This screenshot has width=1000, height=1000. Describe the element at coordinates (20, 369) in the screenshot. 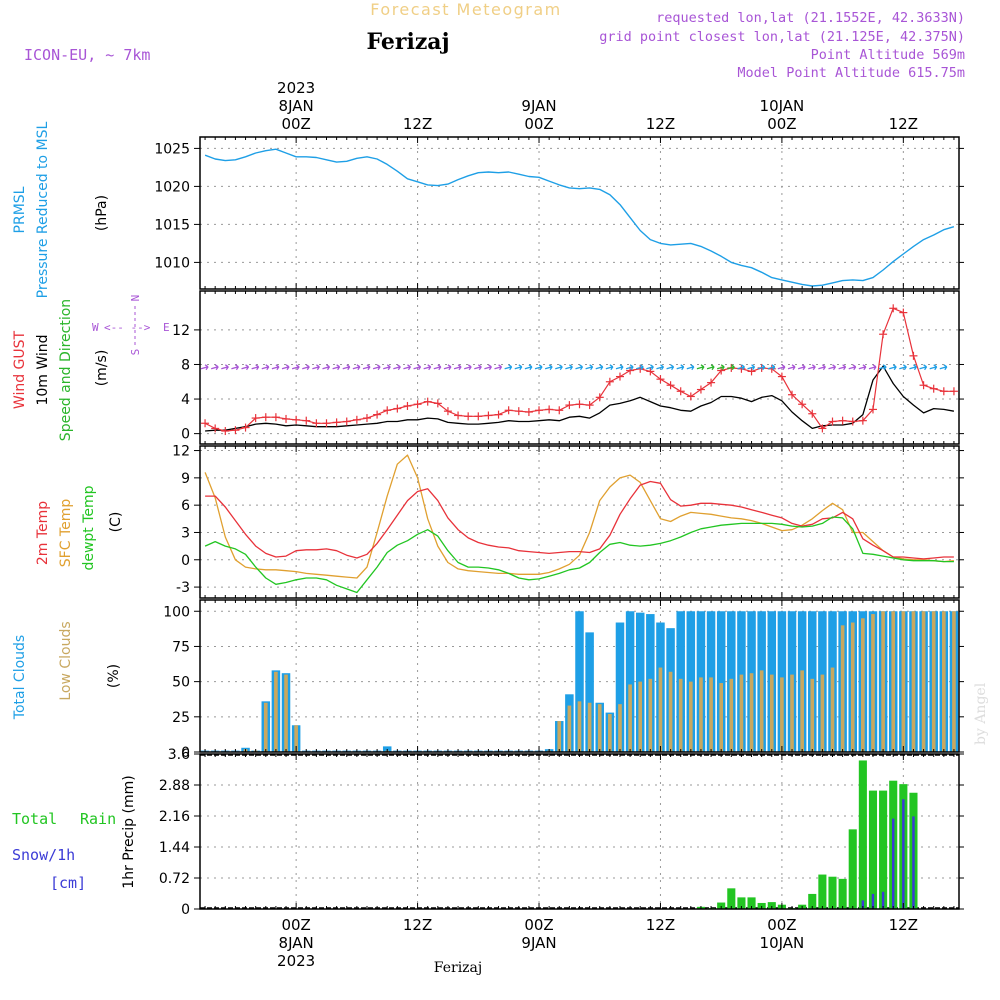

I see `wind-label-gust: Wind GUST` at that location.